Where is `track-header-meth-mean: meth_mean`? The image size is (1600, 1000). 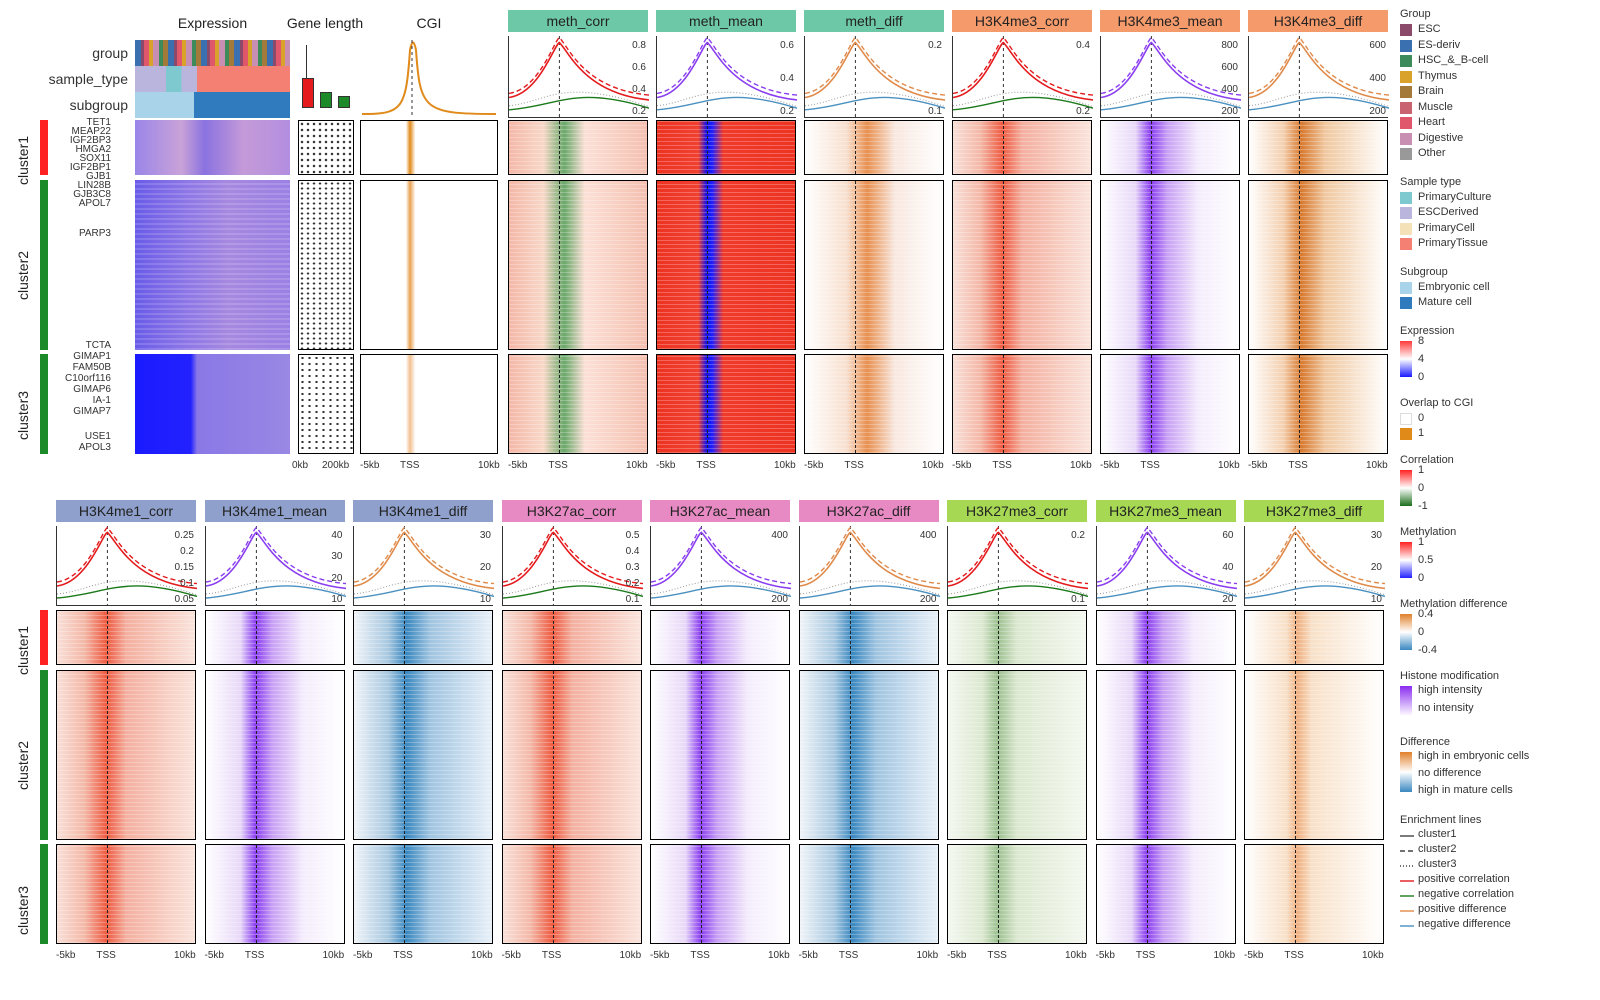
track-header-meth-mean: meth_mean is located at coordinates (726, 21).